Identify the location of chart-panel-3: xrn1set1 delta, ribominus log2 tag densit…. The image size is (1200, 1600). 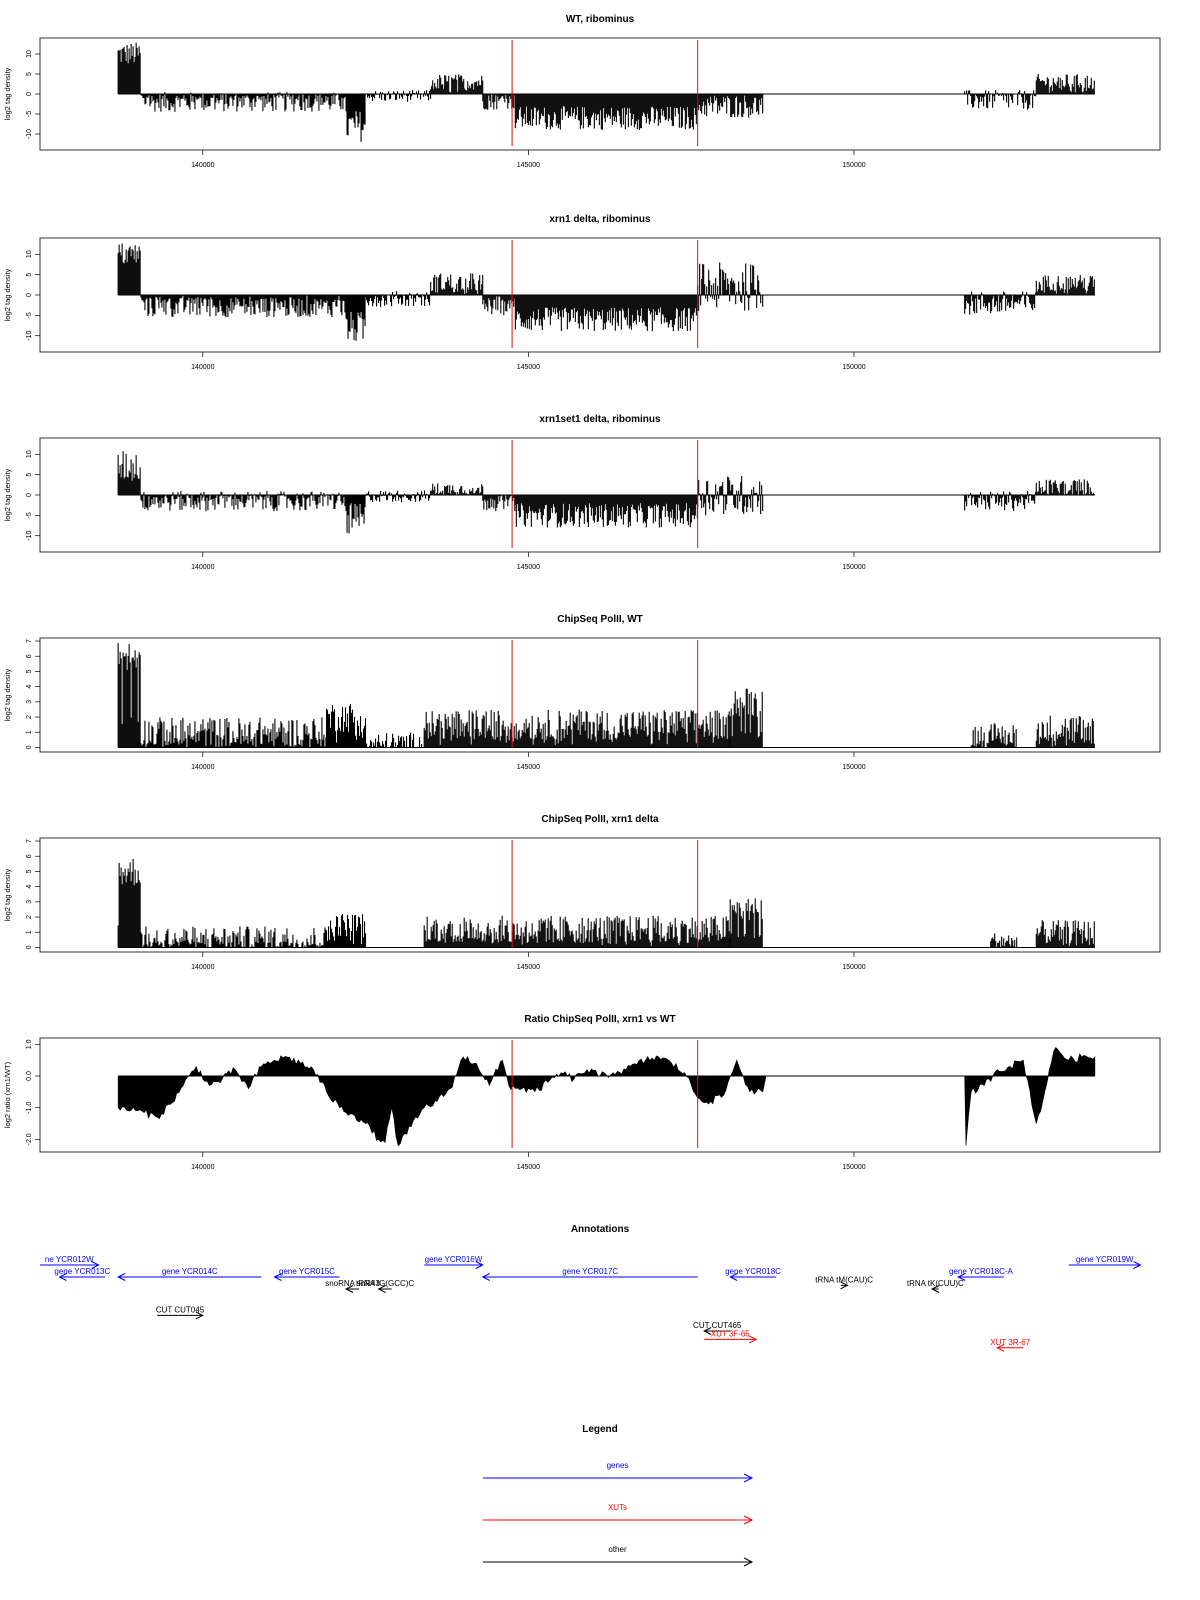
(582, 492).